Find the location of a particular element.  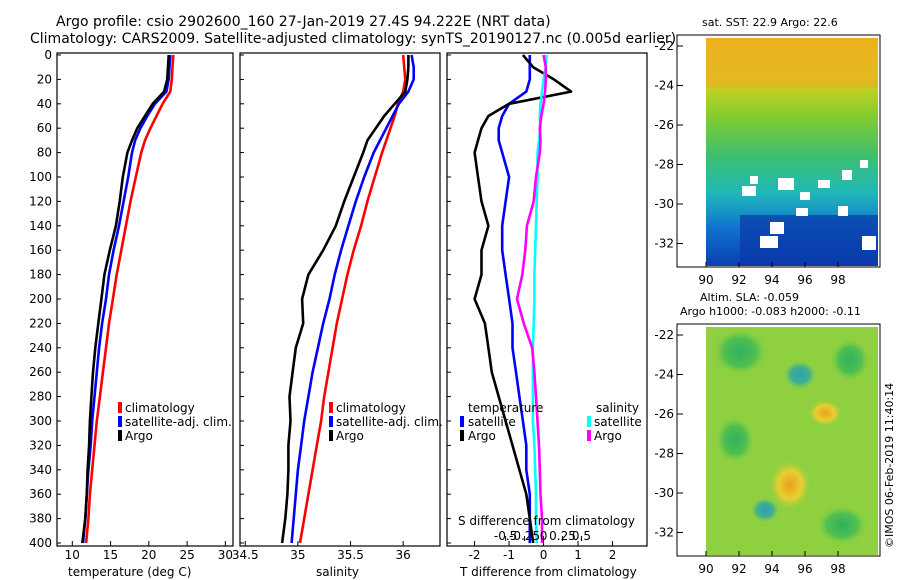

s-difference-ticks: -0.5-0.25 0 0.250.5 is located at coordinates (542, 536).